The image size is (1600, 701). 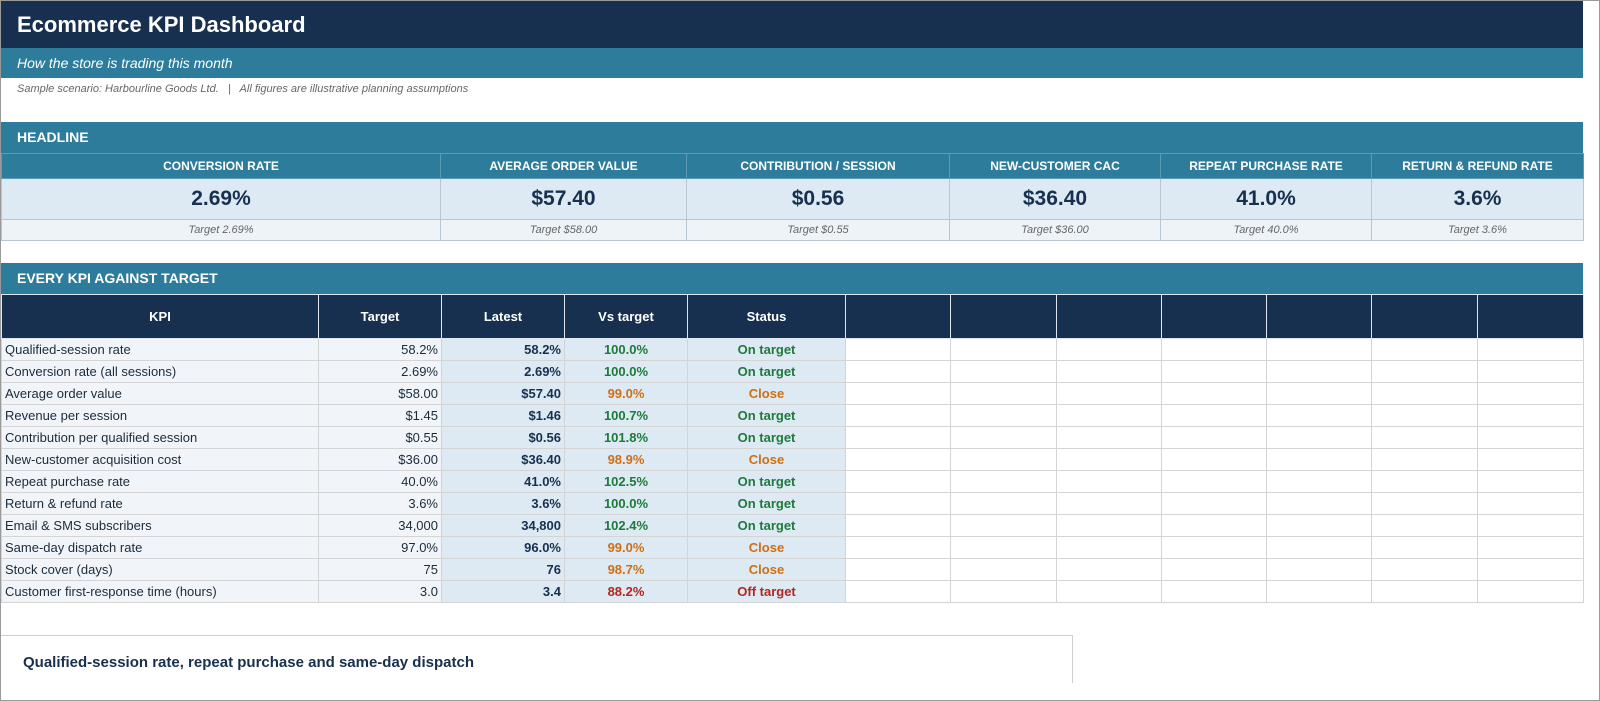 What do you see at coordinates (380, 503) in the screenshot?
I see `kpi-target: 3.6%` at bounding box center [380, 503].